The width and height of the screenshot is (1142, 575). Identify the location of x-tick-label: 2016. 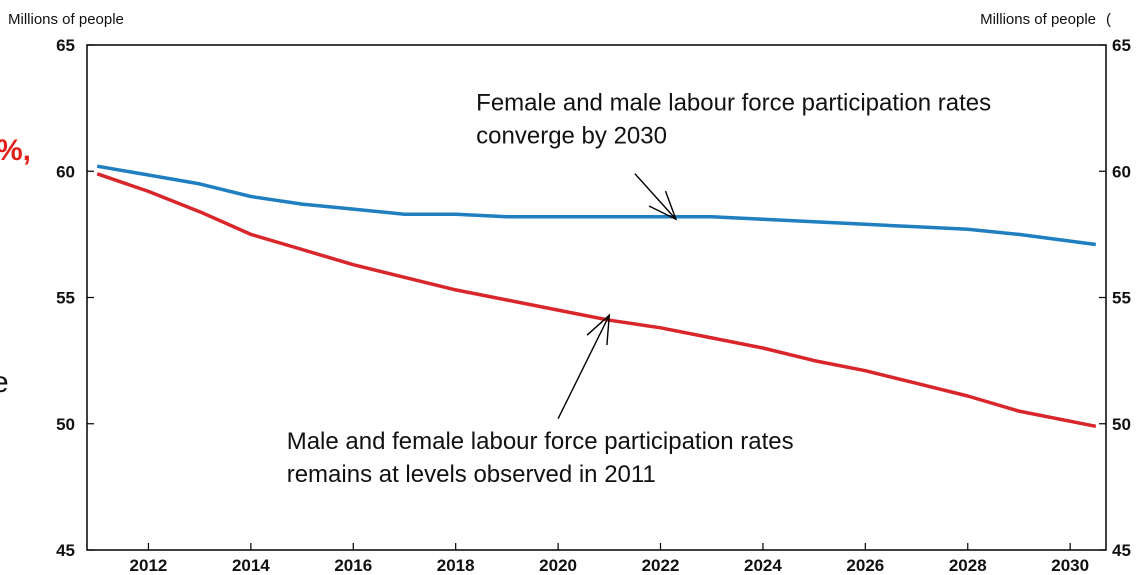
(353, 565).